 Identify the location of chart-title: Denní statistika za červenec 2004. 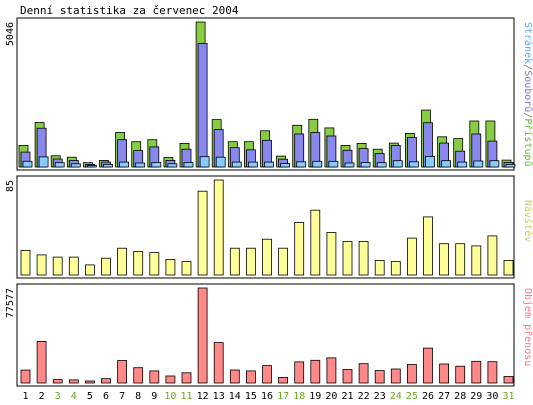
(129, 10).